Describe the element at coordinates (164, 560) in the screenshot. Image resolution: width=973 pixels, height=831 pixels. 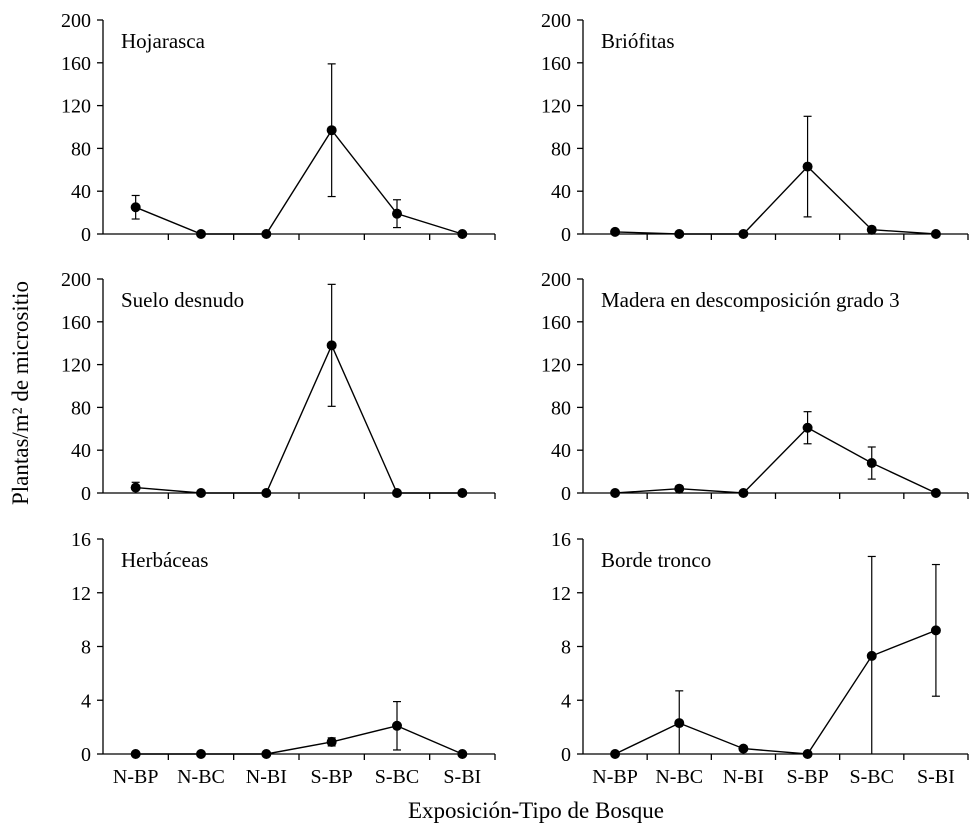
I see `panel-title: Herbáceas` at that location.